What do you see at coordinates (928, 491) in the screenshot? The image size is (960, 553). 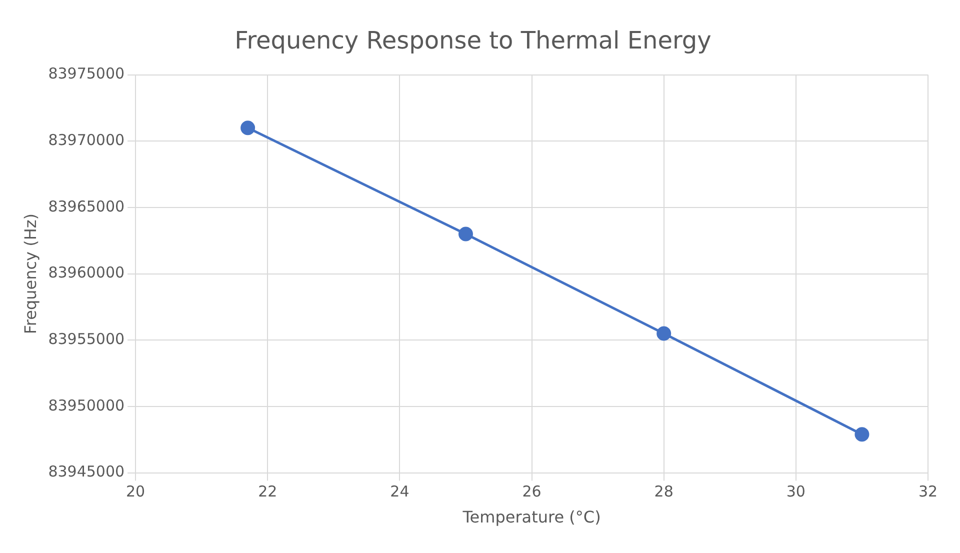 I see `x-tick-label: 32` at bounding box center [928, 491].